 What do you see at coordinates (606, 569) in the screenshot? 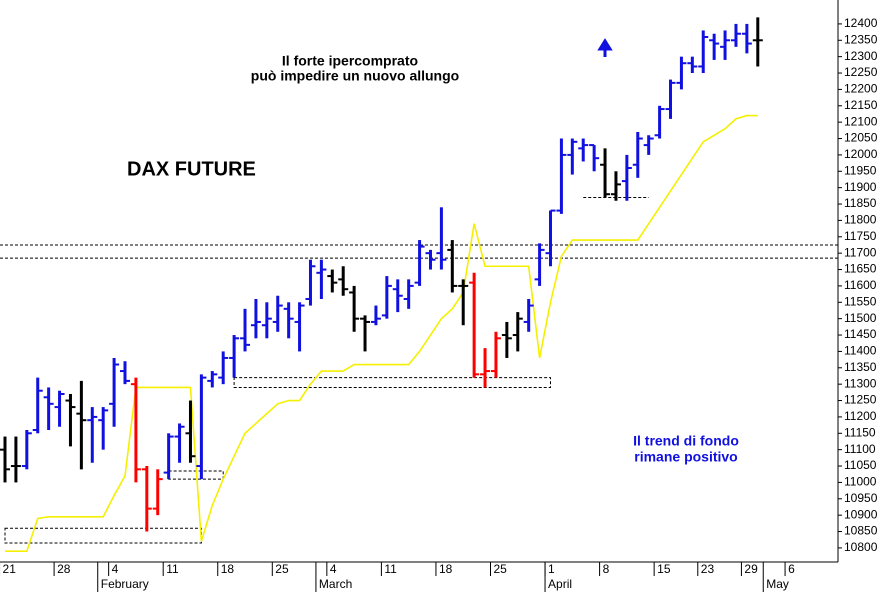
I see `x-tick-label: 8` at bounding box center [606, 569].